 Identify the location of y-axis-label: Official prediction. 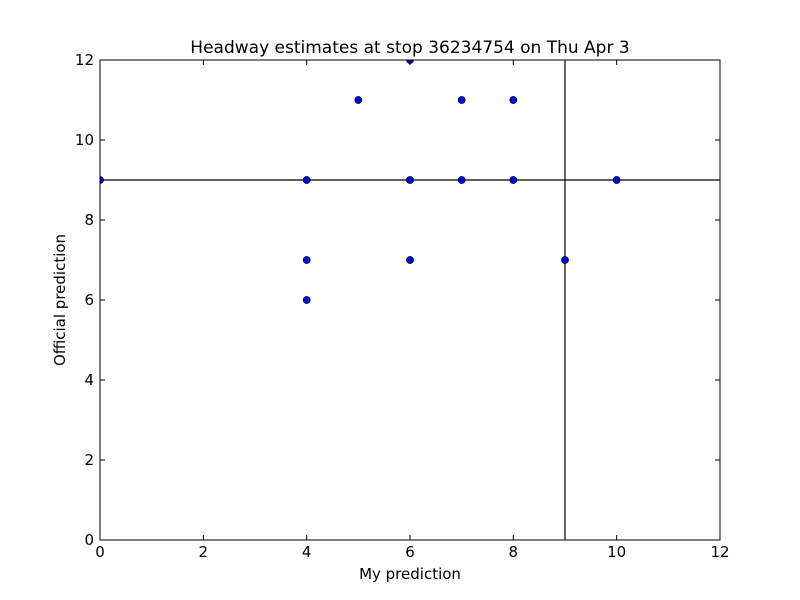
(60, 300).